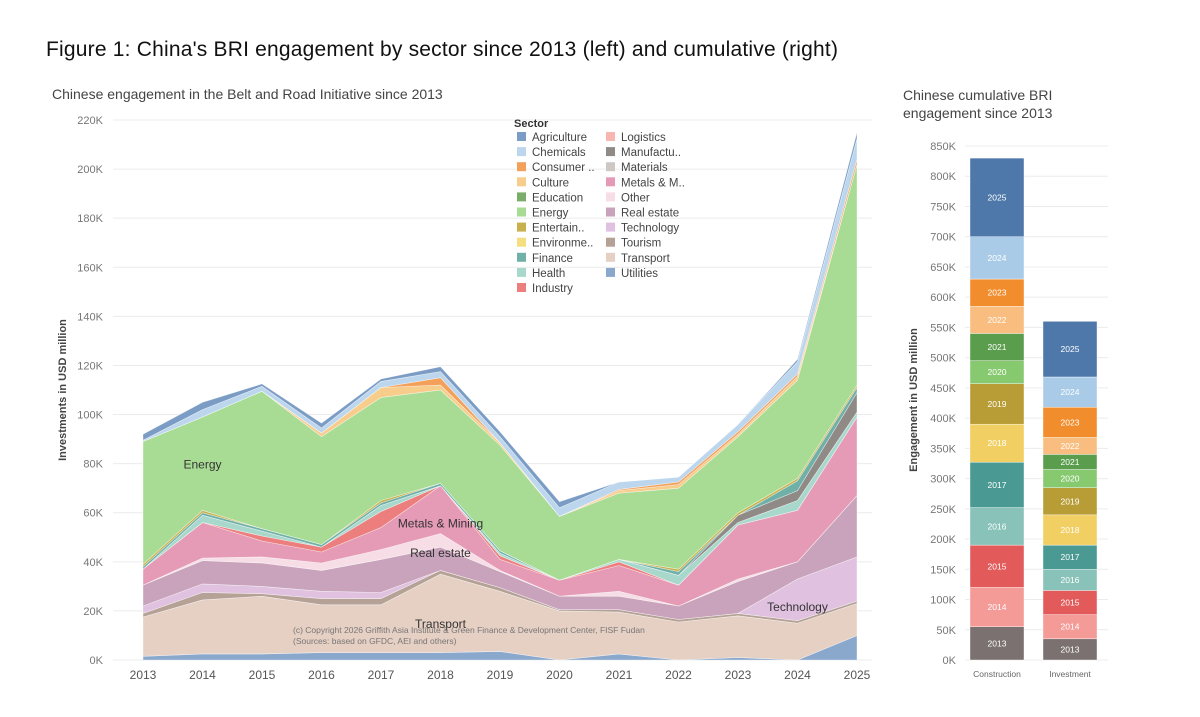 The width and height of the screenshot is (1200, 717). I want to click on bar-segment-label: 2021, so click(997, 347).